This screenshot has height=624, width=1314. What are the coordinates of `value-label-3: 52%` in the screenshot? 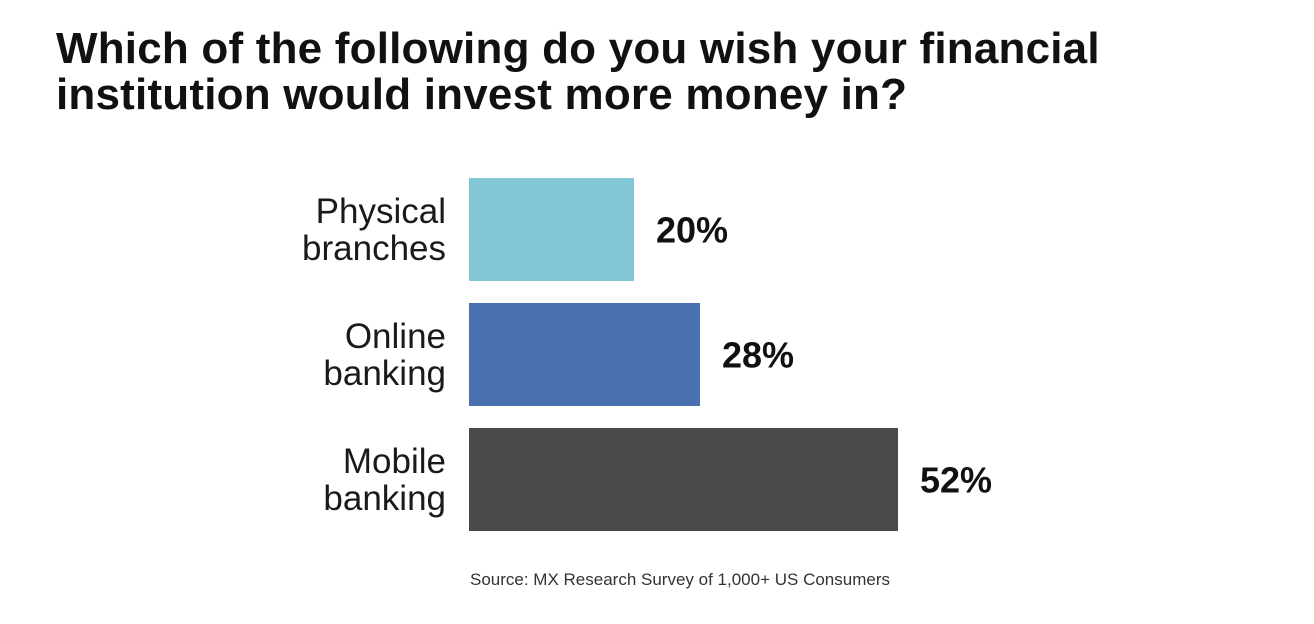 It's located at (956, 480).